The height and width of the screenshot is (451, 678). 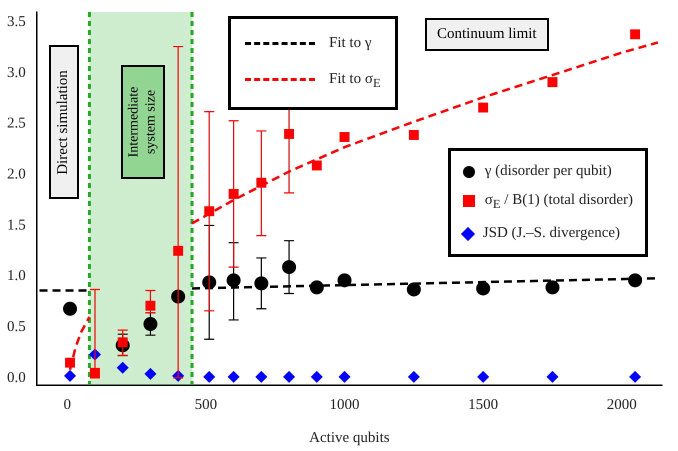 What do you see at coordinates (16, 174) in the screenshot?
I see `y-tick-label: 2.0` at bounding box center [16, 174].